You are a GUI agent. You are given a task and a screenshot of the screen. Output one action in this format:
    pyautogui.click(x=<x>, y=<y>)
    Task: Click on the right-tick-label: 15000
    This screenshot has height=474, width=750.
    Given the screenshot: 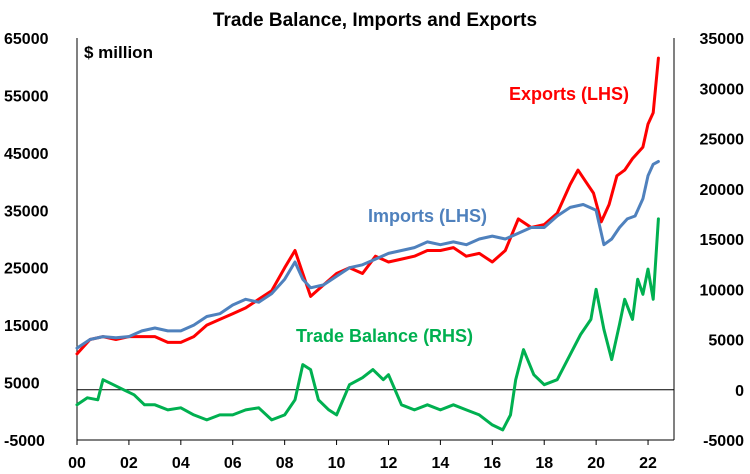 What is the action you would take?
    pyautogui.click(x=722, y=240)
    